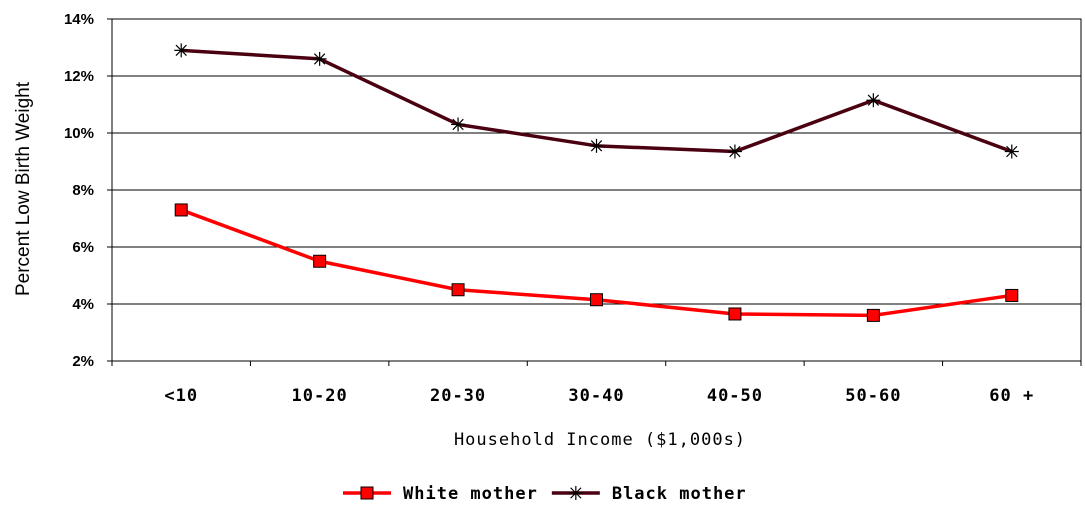 This screenshot has height=508, width=1085. Describe the element at coordinates (83, 304) in the screenshot. I see `y-tick-label: 4%` at that location.